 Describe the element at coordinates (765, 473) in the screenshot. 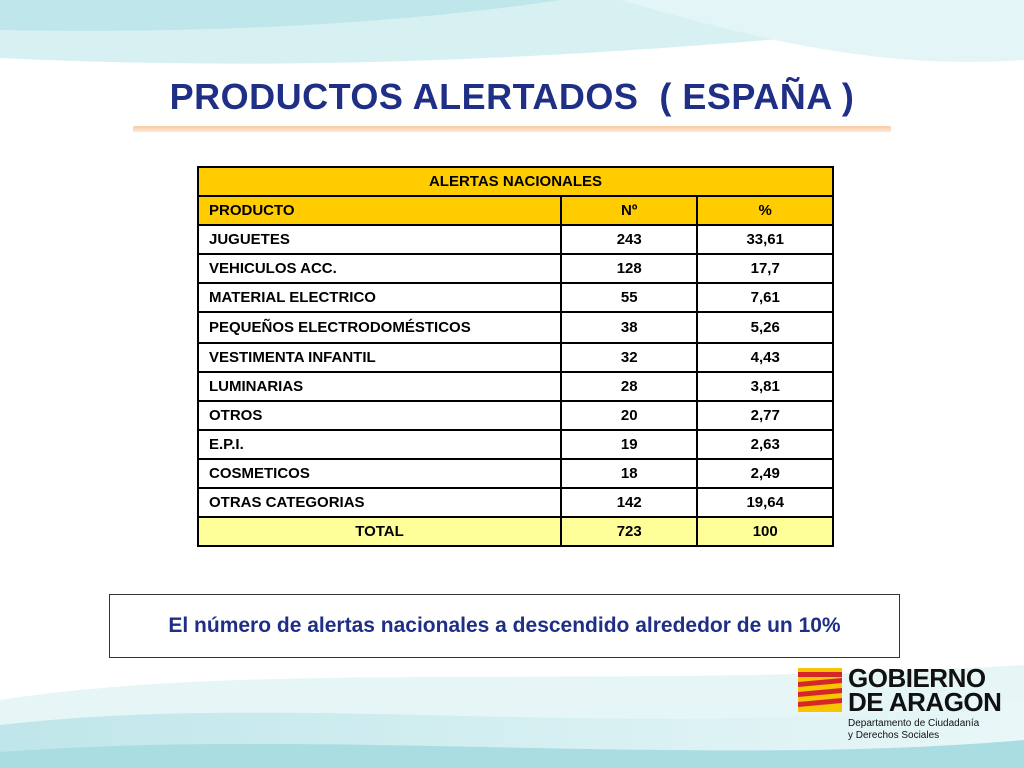

I see `cell-porcentaje: 2,49` at that location.